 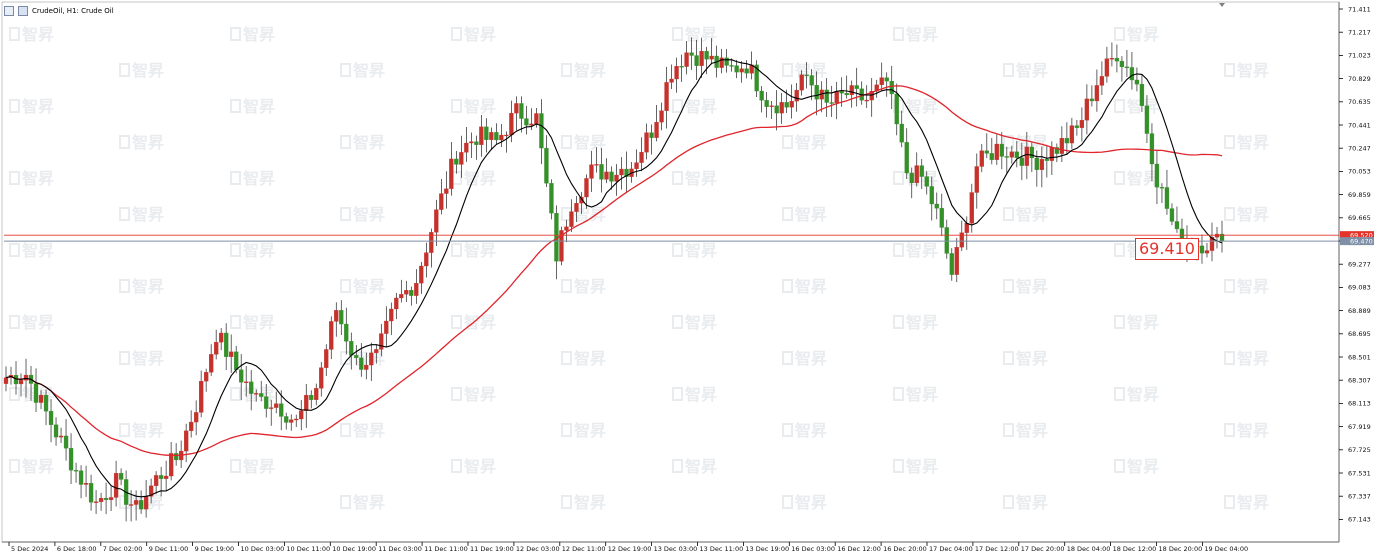 I want to click on chart-settings-icon, so click(x=23, y=11).